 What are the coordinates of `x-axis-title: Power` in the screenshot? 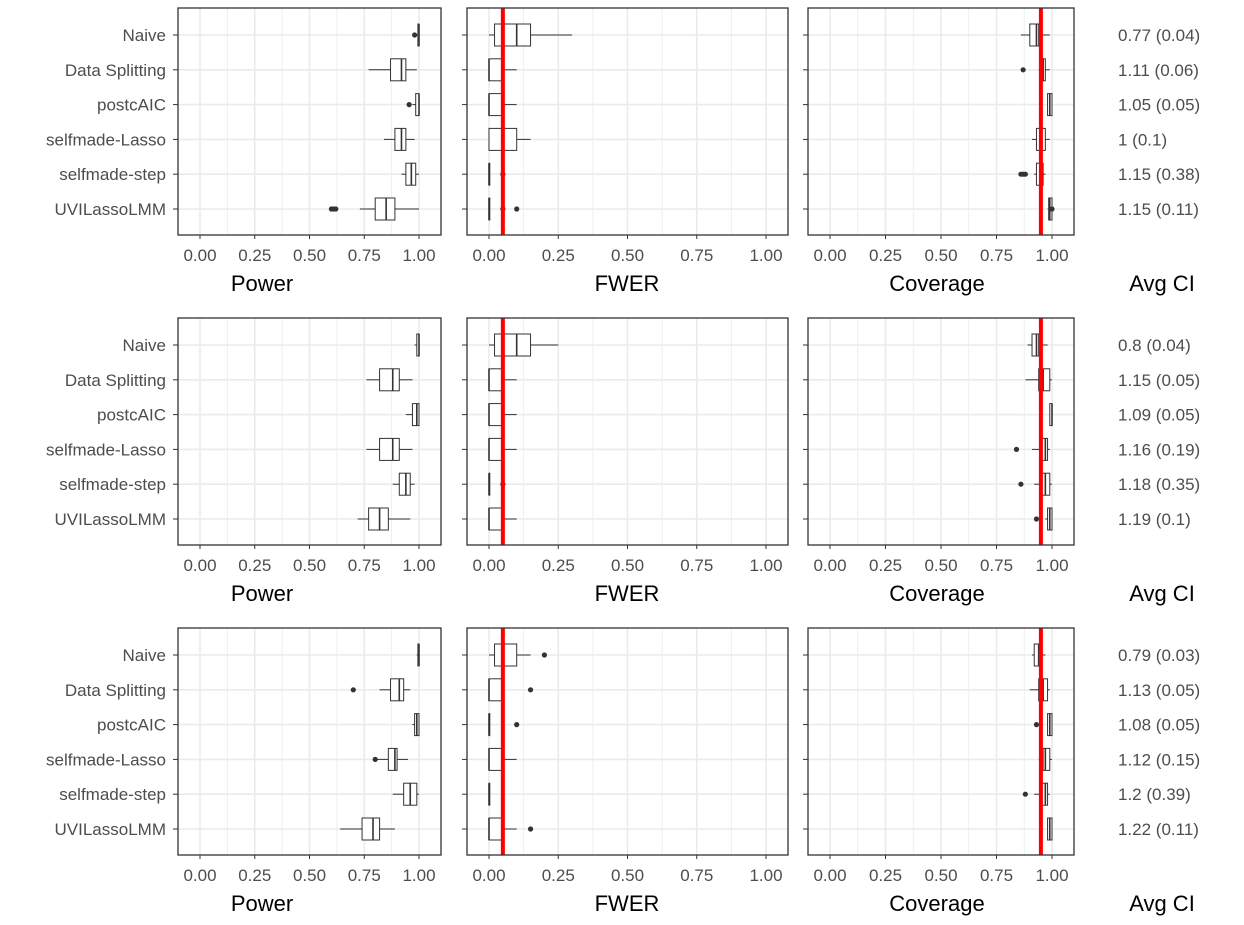 It's located at (262, 283).